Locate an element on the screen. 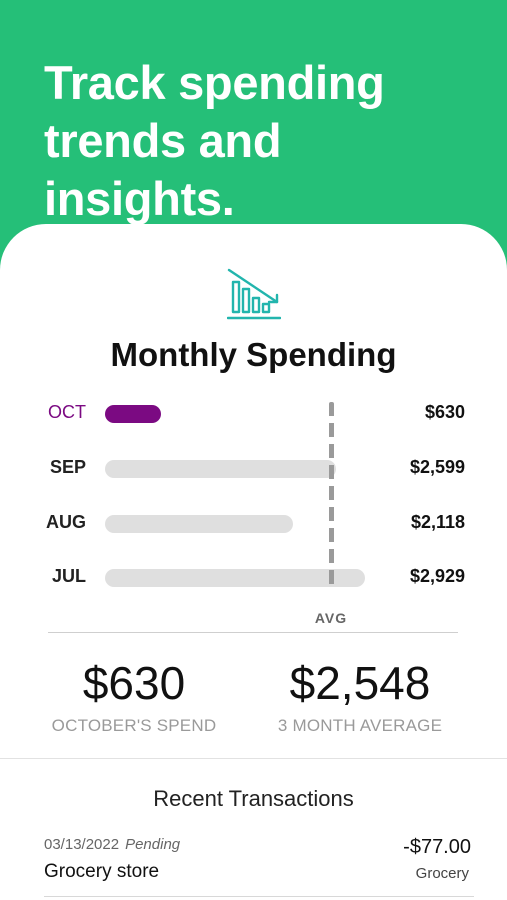 The height and width of the screenshot is (900, 507). month-amount-sep: $2,599 is located at coordinates (437, 467).